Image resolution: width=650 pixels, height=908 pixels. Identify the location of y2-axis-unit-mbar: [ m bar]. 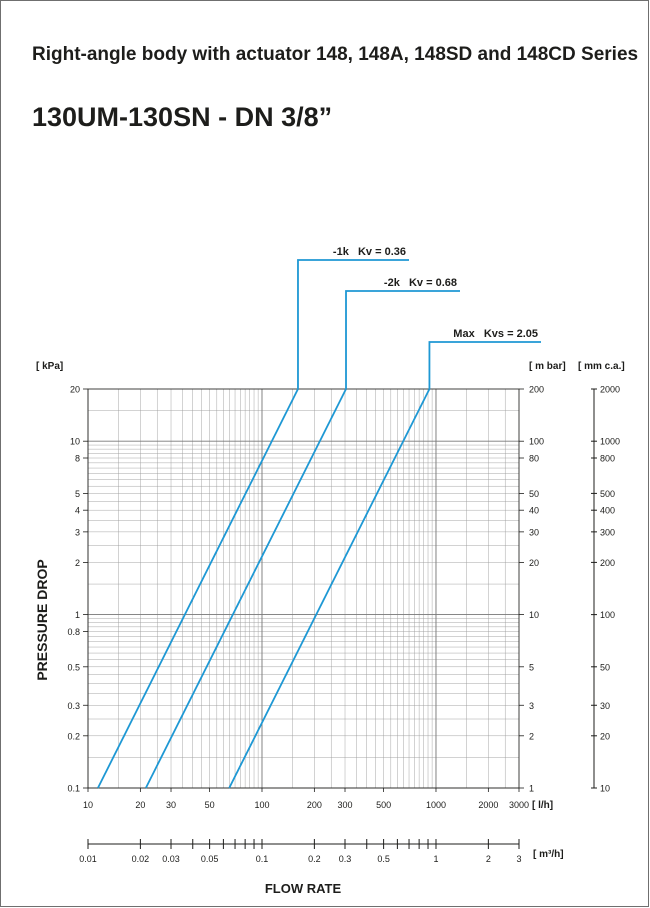
(547, 366).